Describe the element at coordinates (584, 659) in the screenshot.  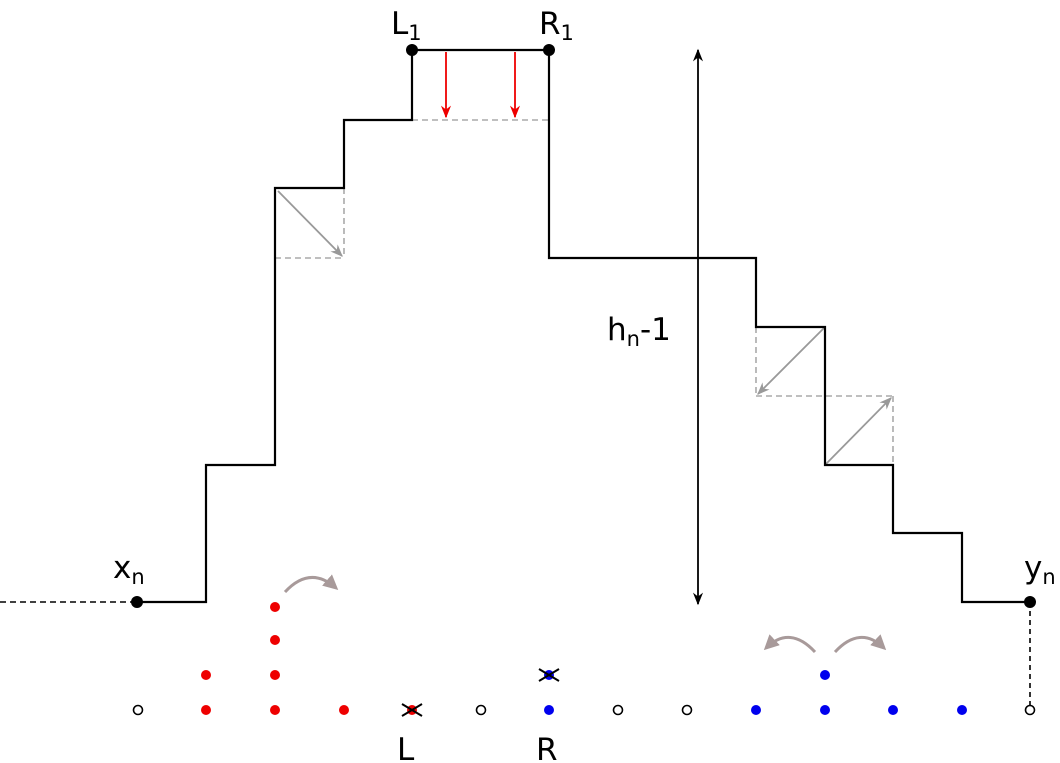
I see `dots` at that location.